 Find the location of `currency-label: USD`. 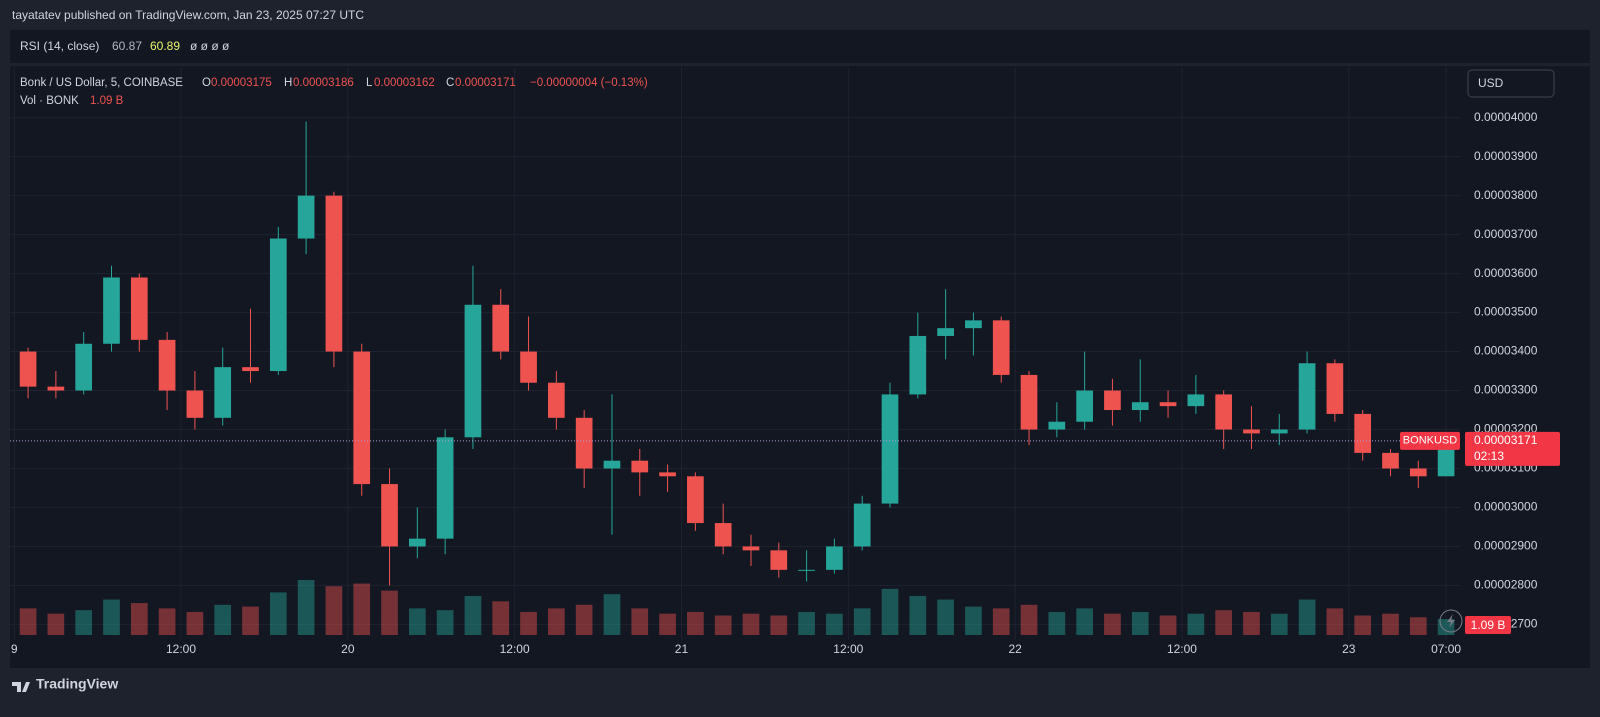

currency-label: USD is located at coordinates (1491, 83).